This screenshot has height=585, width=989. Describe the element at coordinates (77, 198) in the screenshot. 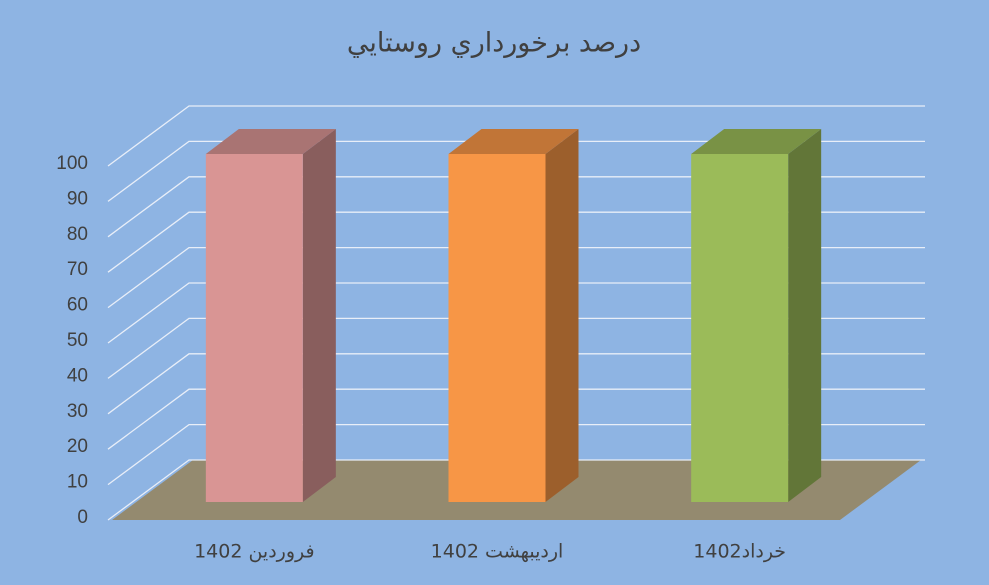

I see `y-tick-label: 90` at that location.